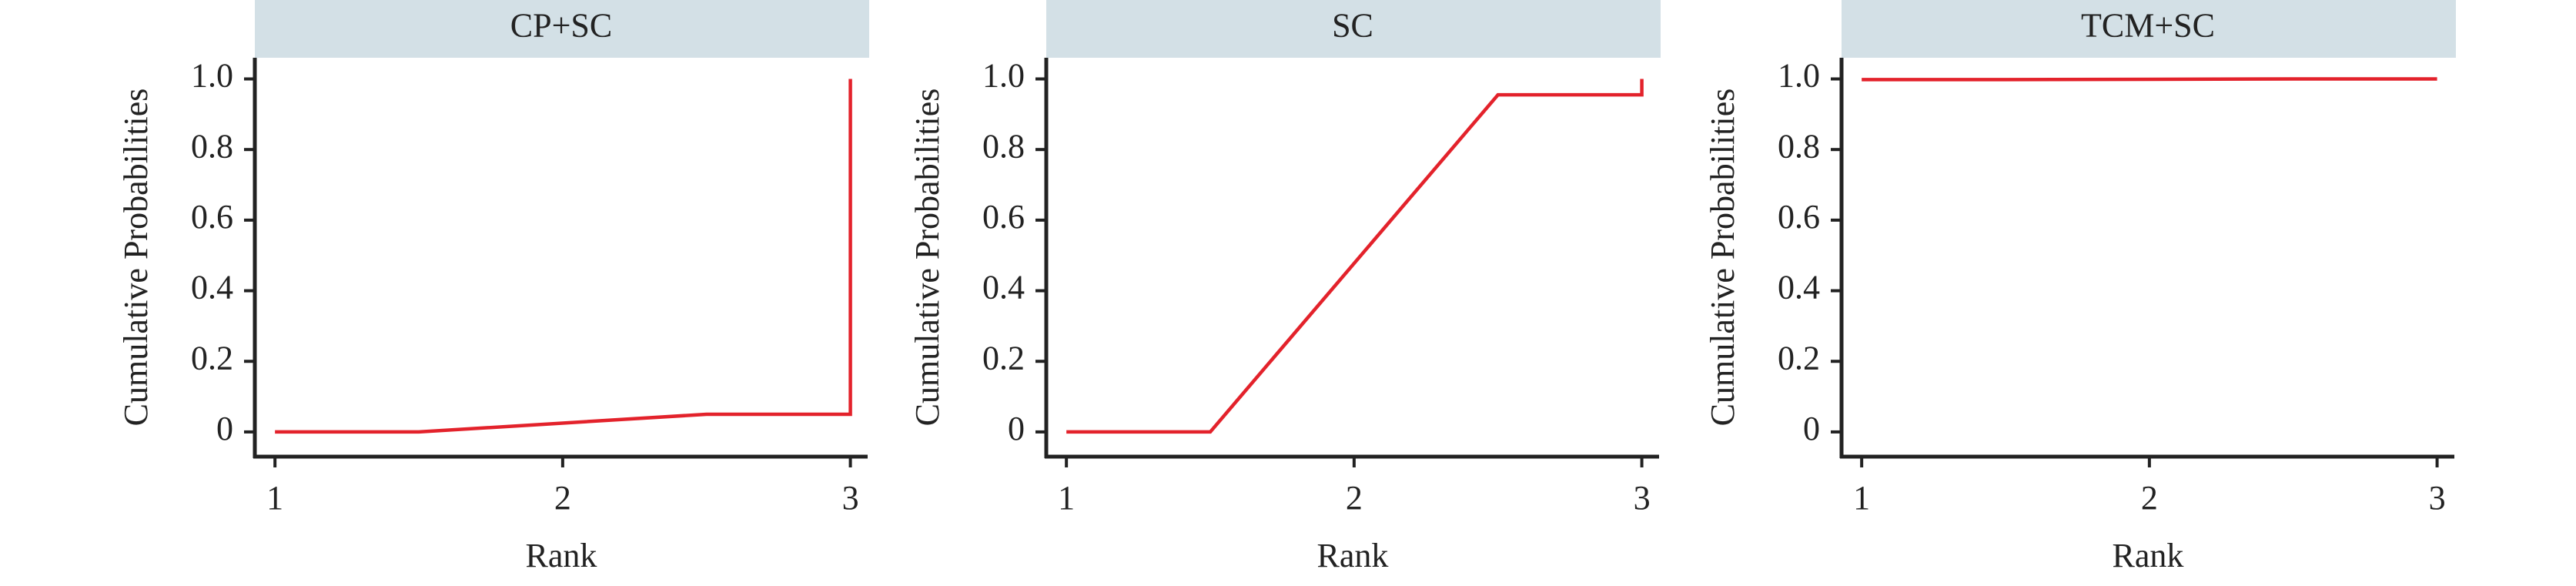 The image size is (2576, 586). What do you see at coordinates (561, 26) in the screenshot?
I see `panel-title: CP+SC` at bounding box center [561, 26].